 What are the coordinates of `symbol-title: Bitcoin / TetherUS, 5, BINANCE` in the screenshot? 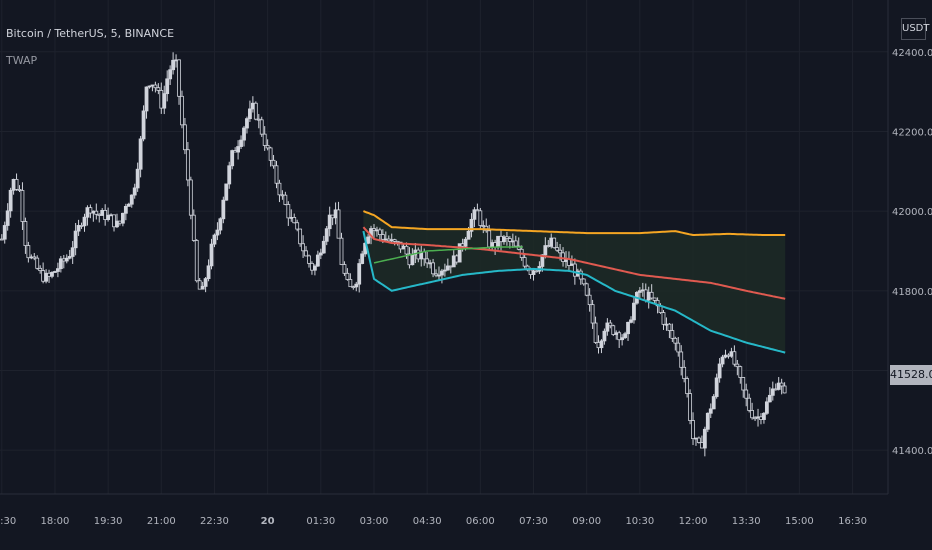 It's located at (90, 33).